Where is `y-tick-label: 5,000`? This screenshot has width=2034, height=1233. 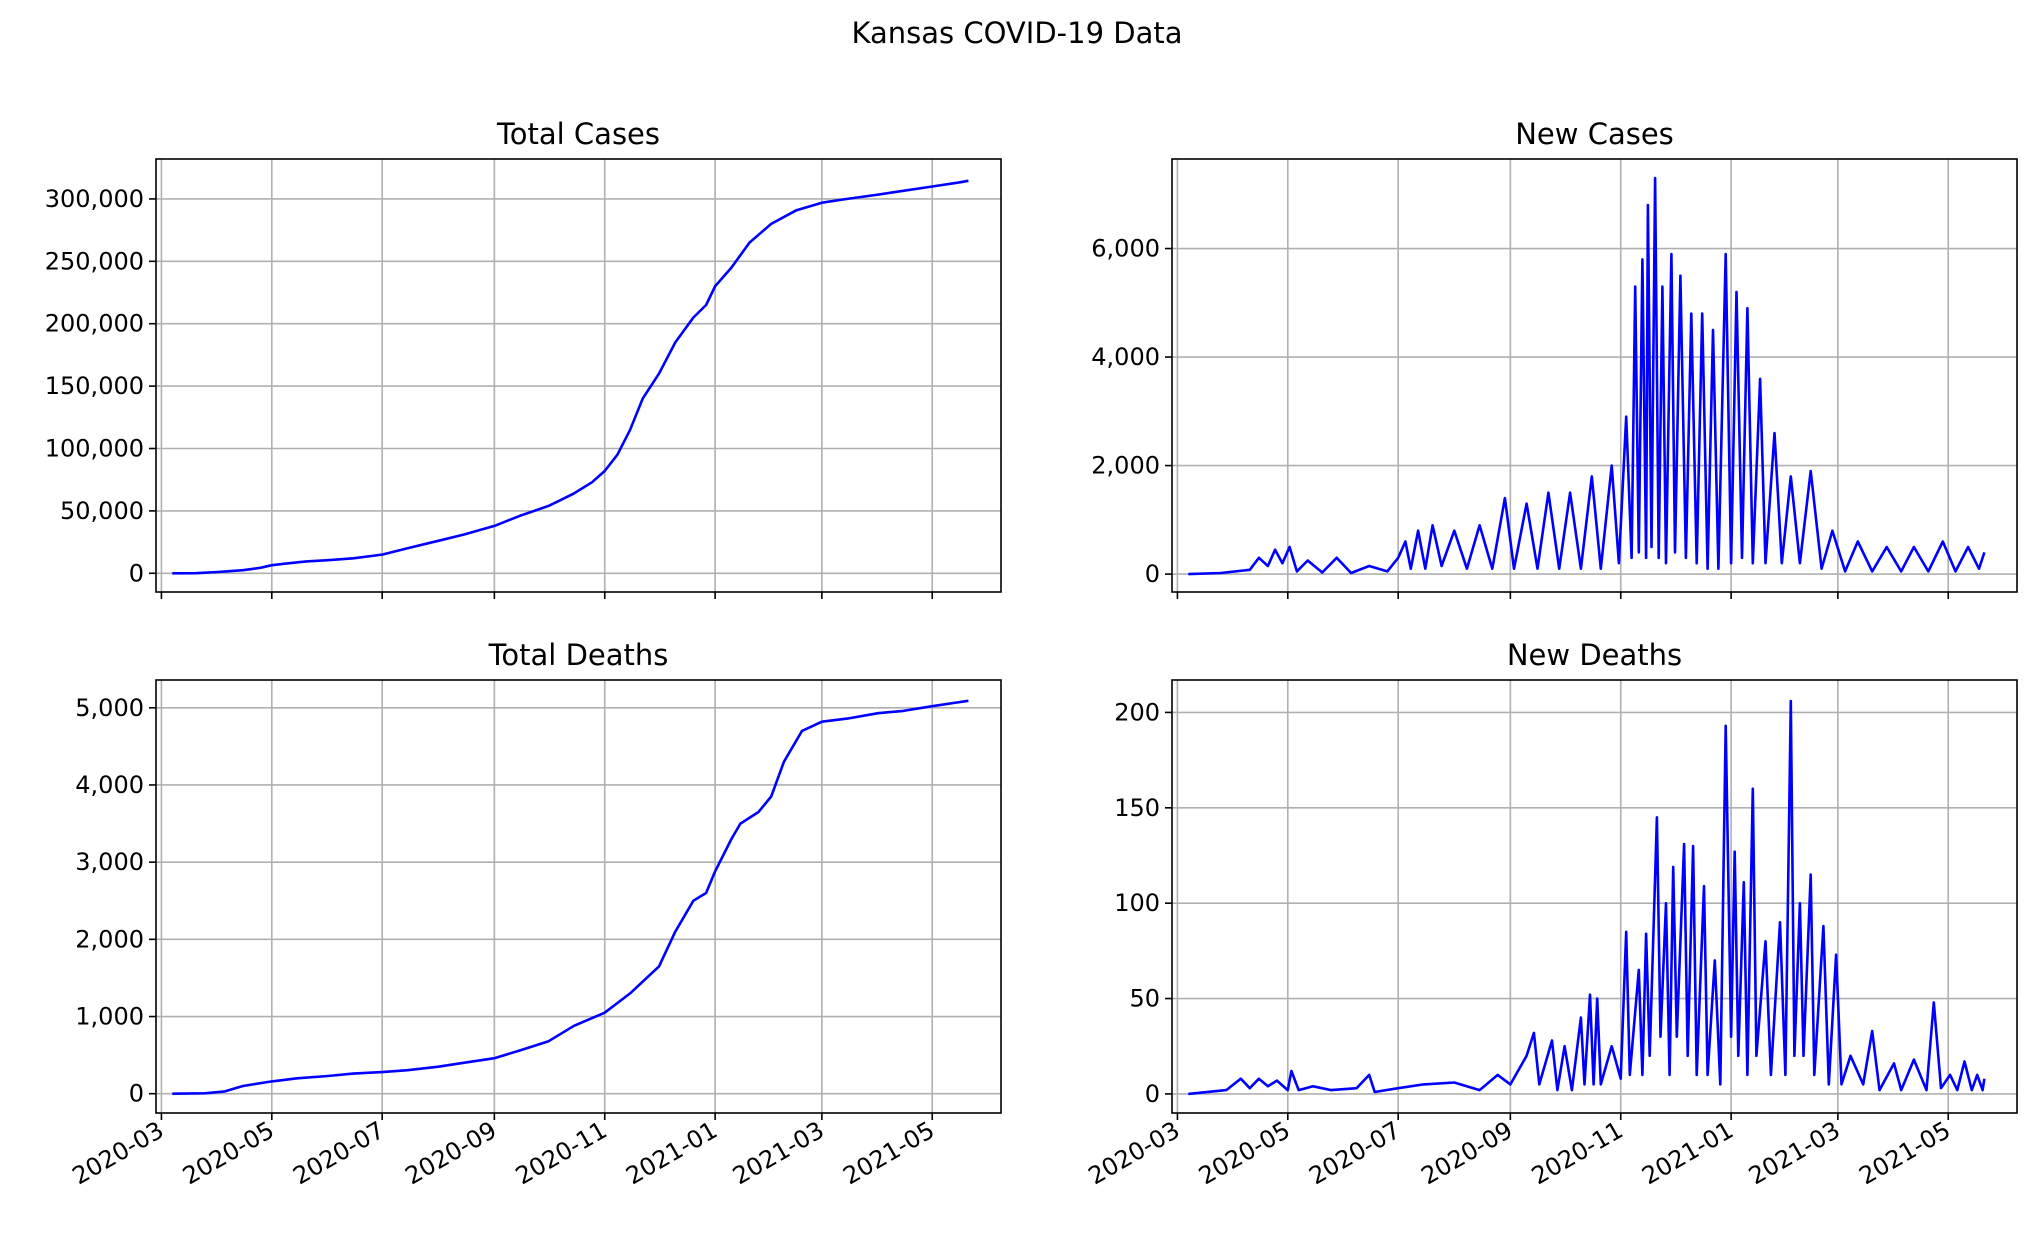
y-tick-label: 5,000 is located at coordinates (109, 708).